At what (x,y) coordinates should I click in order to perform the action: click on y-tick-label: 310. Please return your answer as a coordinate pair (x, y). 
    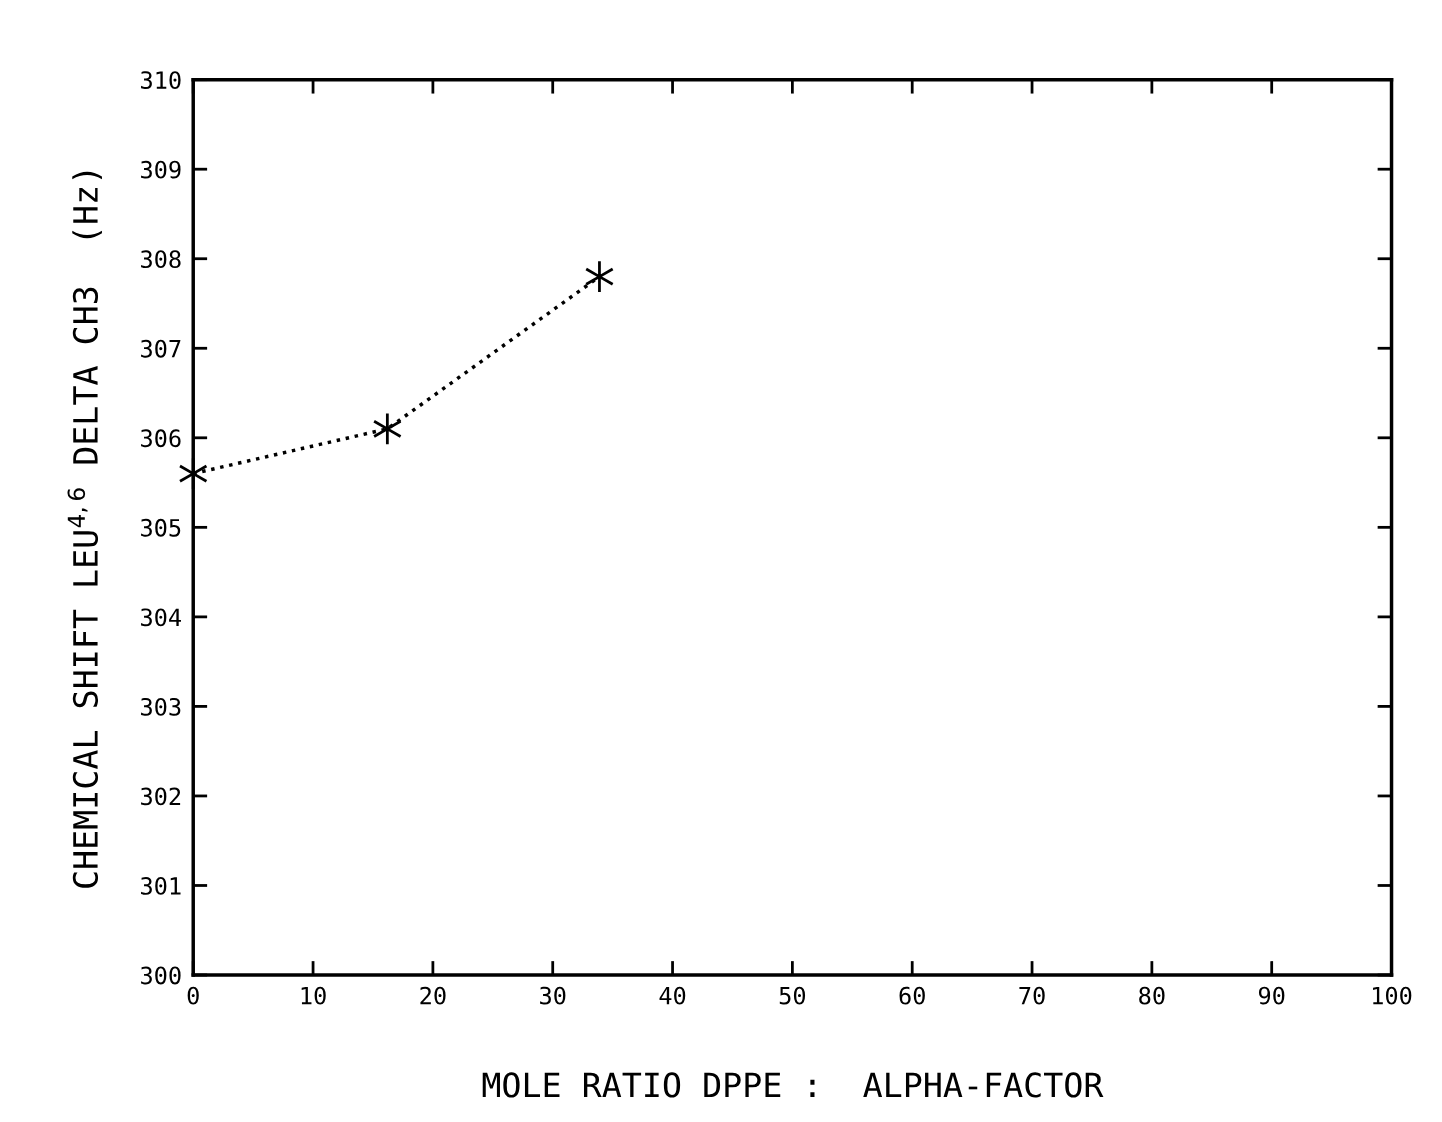
    Looking at the image, I should click on (161, 80).